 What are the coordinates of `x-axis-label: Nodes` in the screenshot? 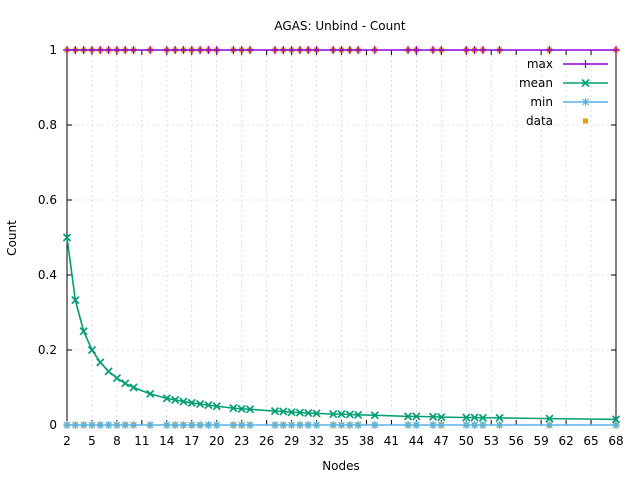 It's located at (341, 466).